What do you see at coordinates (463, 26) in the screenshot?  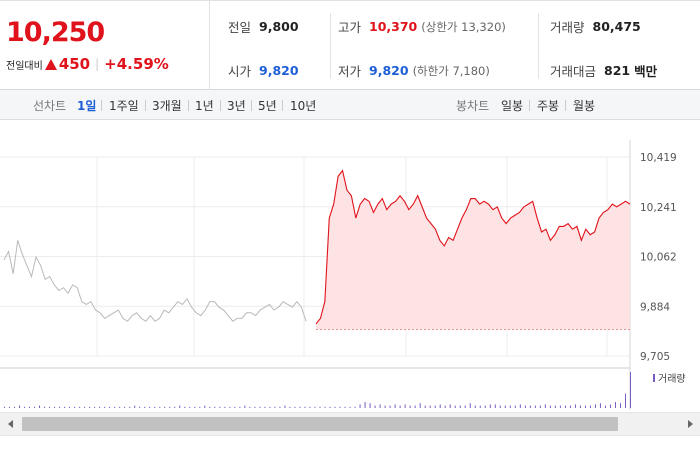 I see `upper-limit: (상한가 13,320)` at bounding box center [463, 26].